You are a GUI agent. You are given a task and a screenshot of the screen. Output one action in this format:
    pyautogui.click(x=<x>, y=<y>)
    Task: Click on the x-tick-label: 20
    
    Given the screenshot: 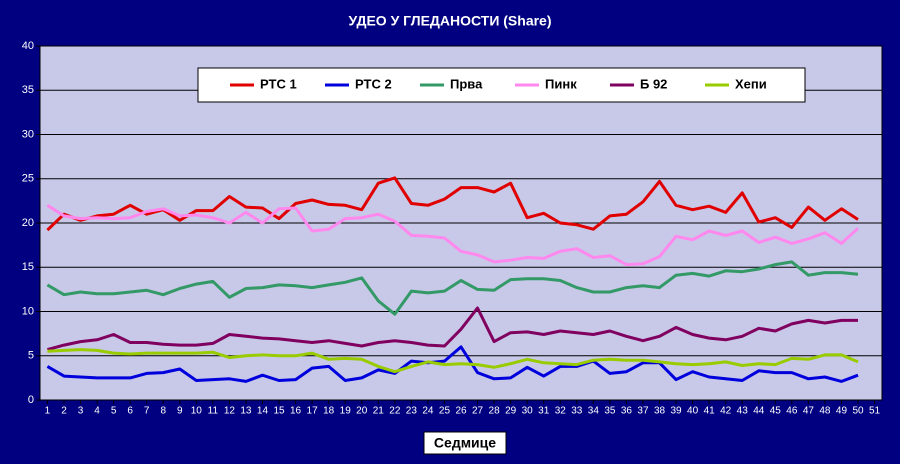 What is the action you would take?
    pyautogui.click(x=362, y=411)
    